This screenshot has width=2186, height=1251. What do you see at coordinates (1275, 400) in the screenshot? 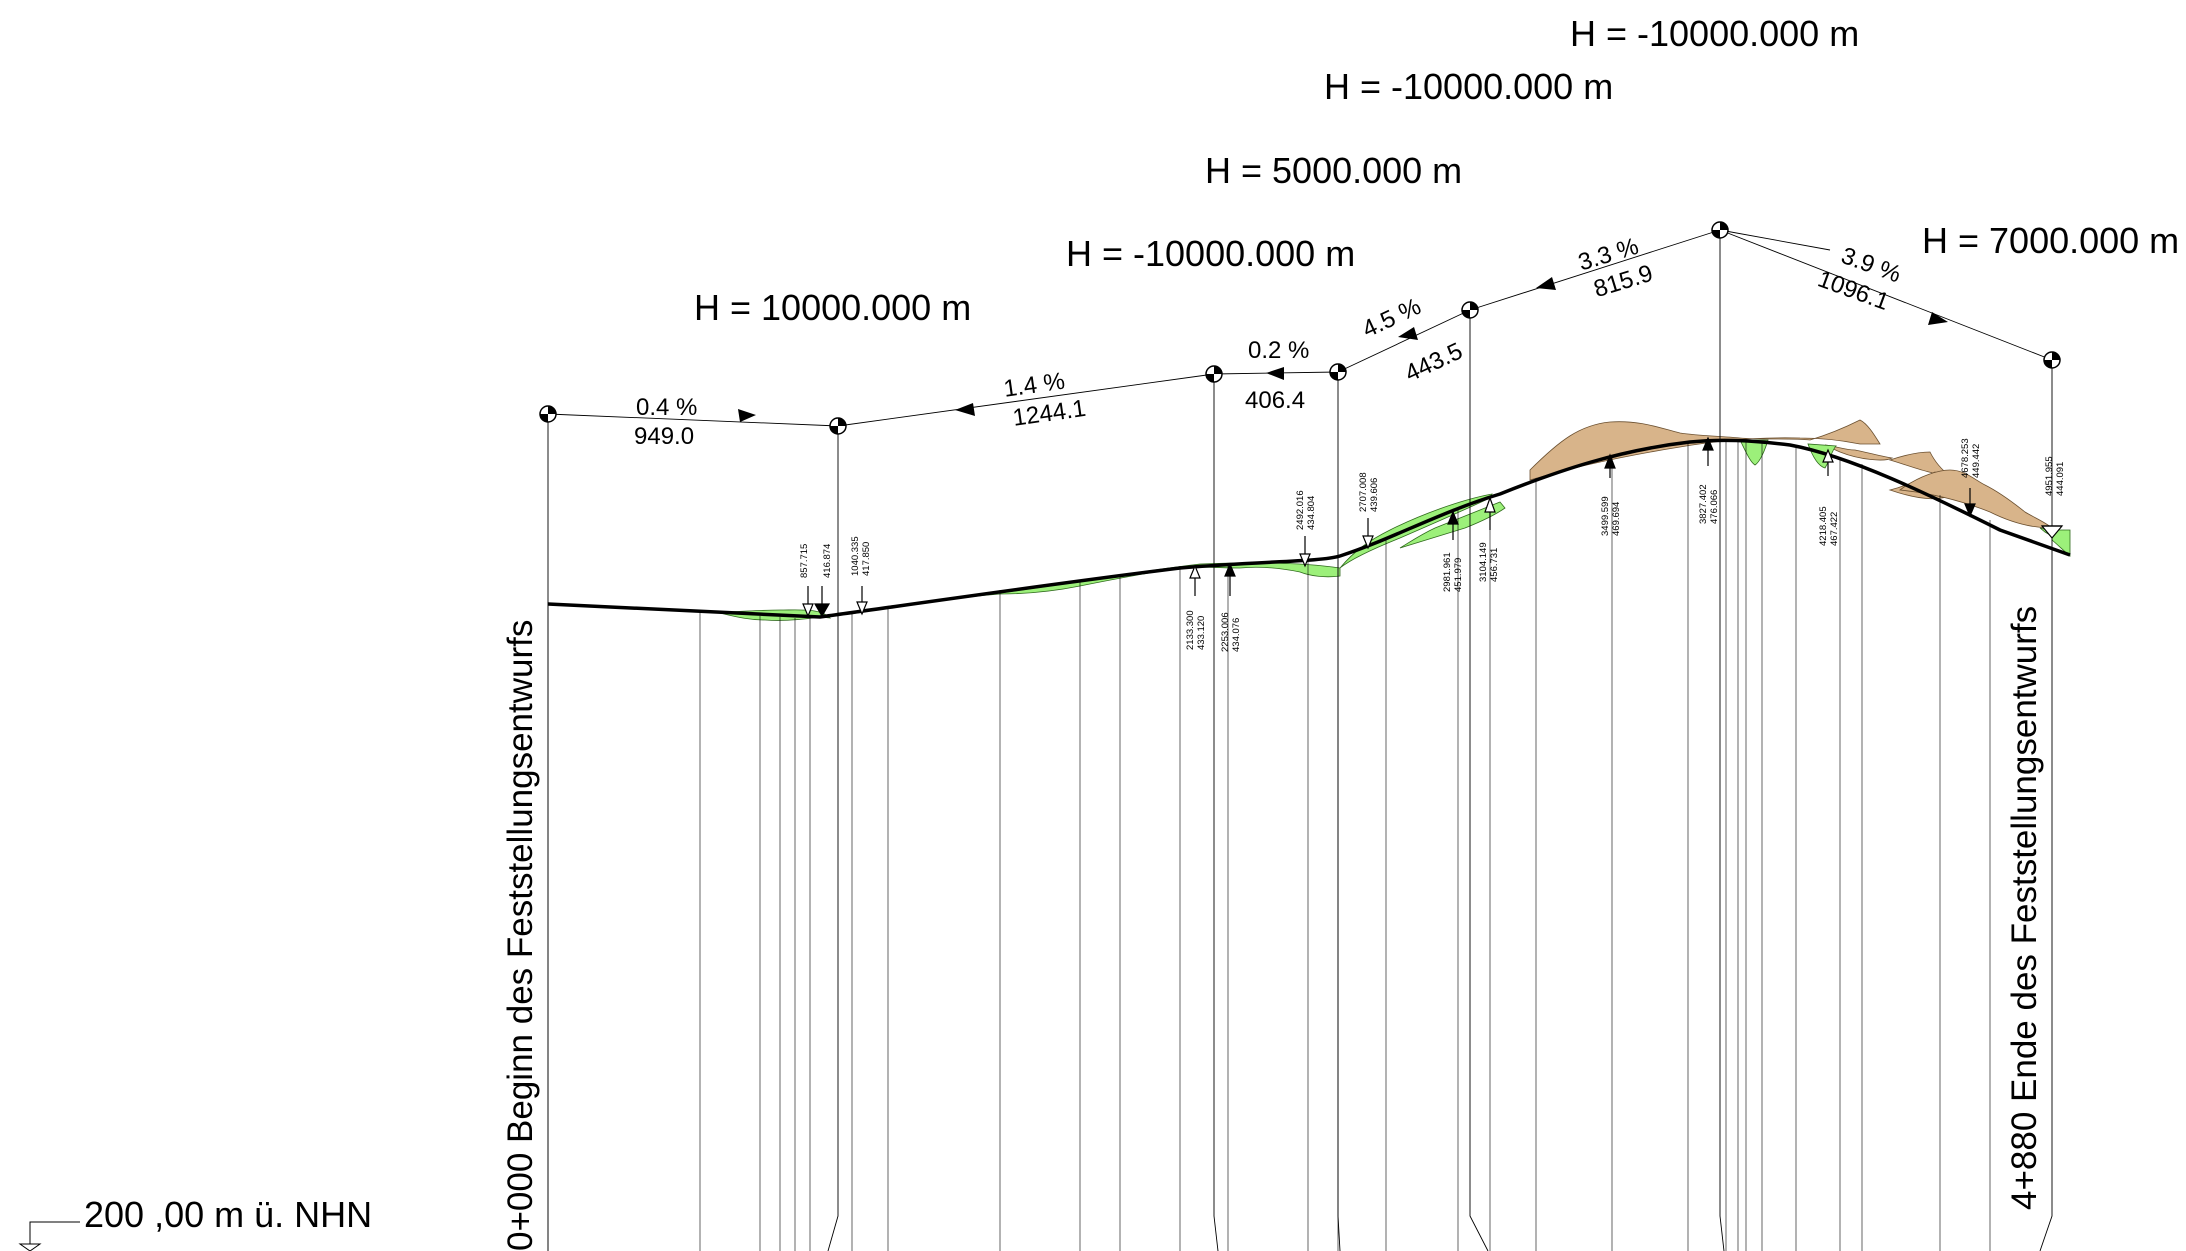
I see `grade-3-length: 406.4` at bounding box center [1275, 400].